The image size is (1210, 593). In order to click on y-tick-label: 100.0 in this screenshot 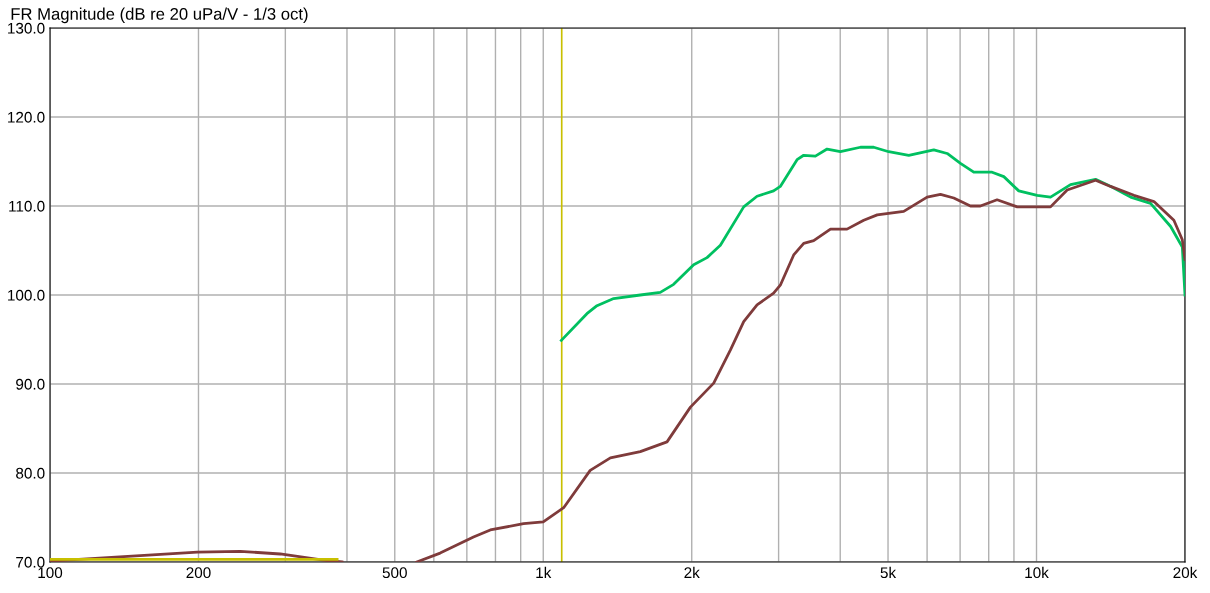, I will do `click(26, 295)`.